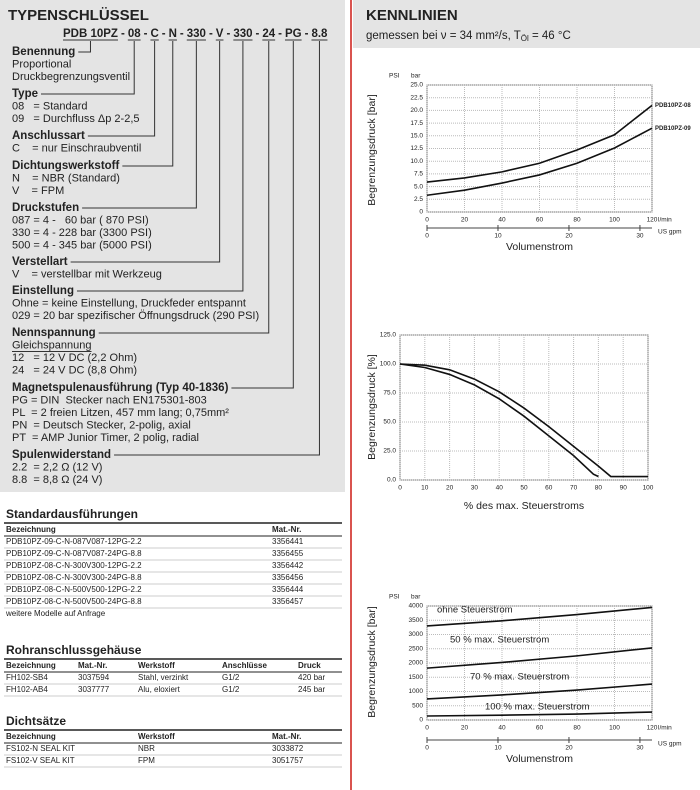 The height and width of the screenshot is (790, 700). Describe the element at coordinates (372, 407) in the screenshot. I see `y-axis-label: Begrenzungsdruck [%]` at that location.